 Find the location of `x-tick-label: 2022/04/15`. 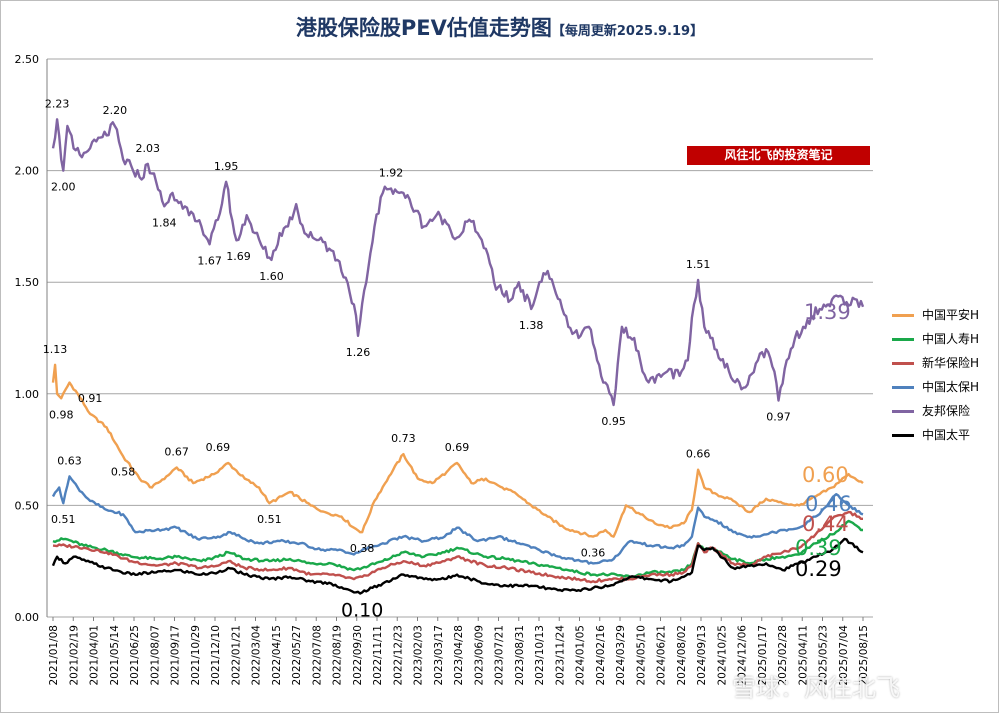

x-tick-label: 2022/04/15 is located at coordinates (277, 655).